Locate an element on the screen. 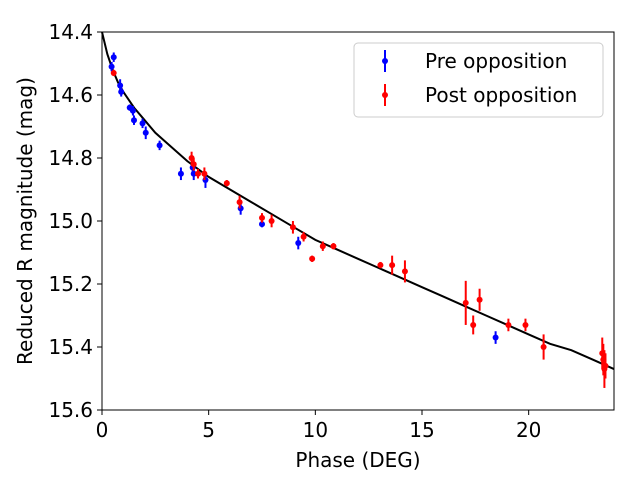 Image resolution: width=640 pixels, height=480 pixels. y-tick-label: 14.8 is located at coordinates (70, 158).